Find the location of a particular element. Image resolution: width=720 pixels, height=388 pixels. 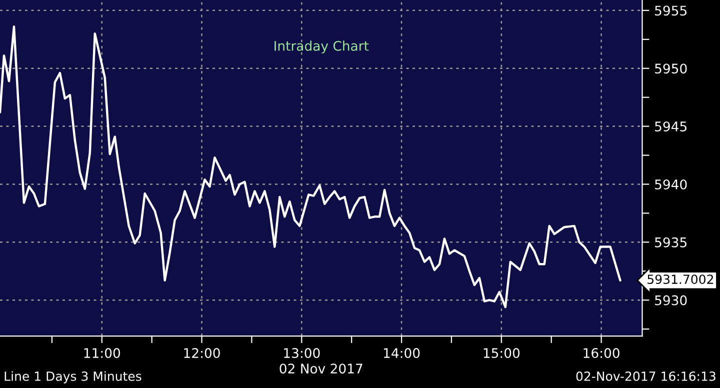

text: Line 1 Days 3 Minutes is located at coordinates (73, 377).